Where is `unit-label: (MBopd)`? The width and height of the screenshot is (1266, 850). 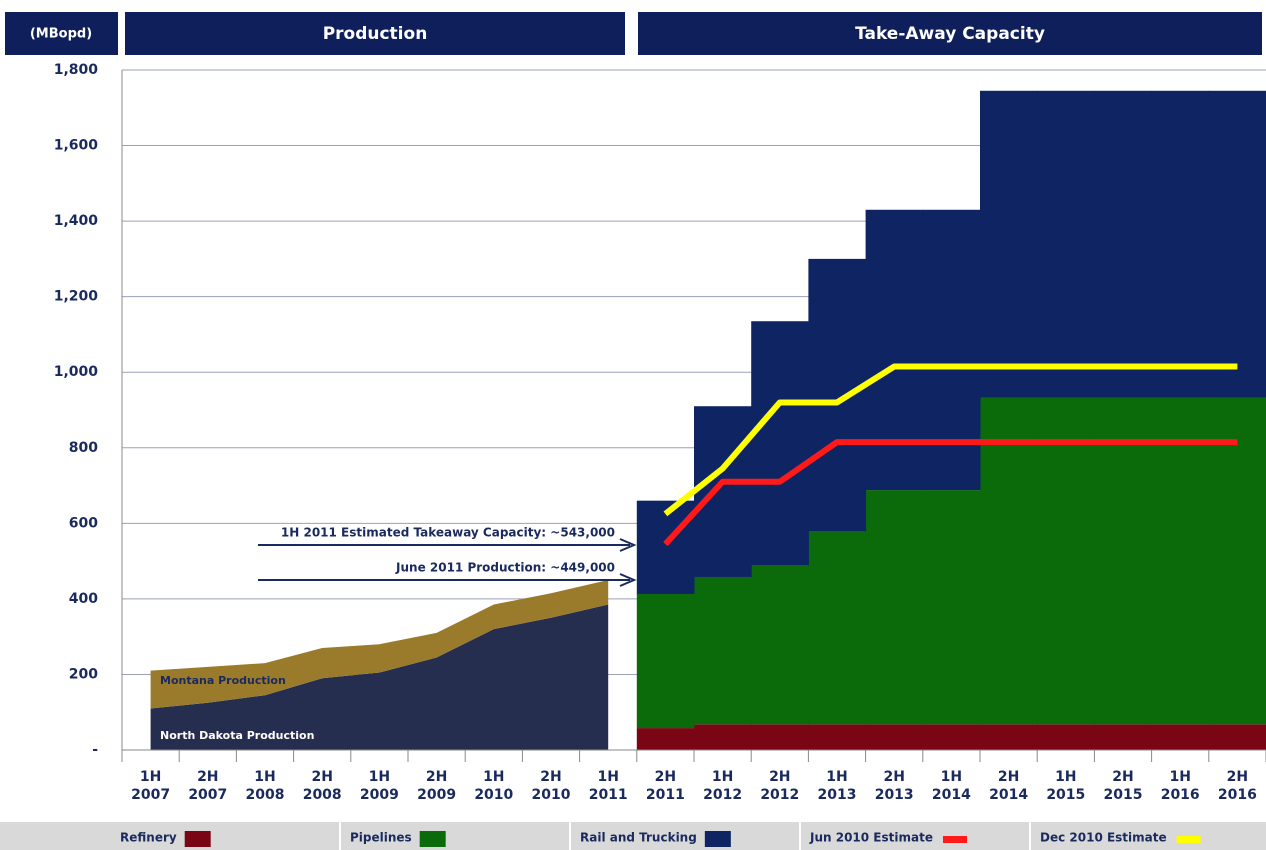
unit-label: (MBopd) is located at coordinates (61, 34).